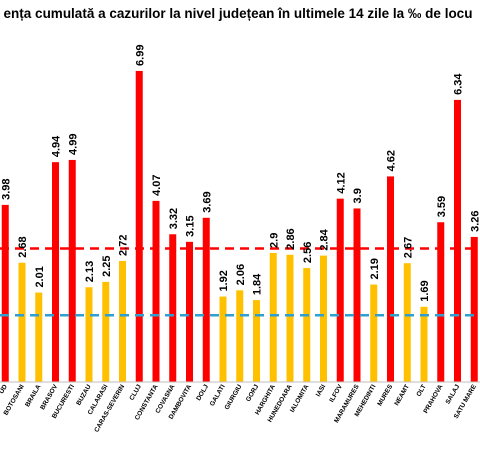 The image size is (480, 456). What do you see at coordinates (107, 265) in the screenshot?
I see `data-label: 2.25` at bounding box center [107, 265].